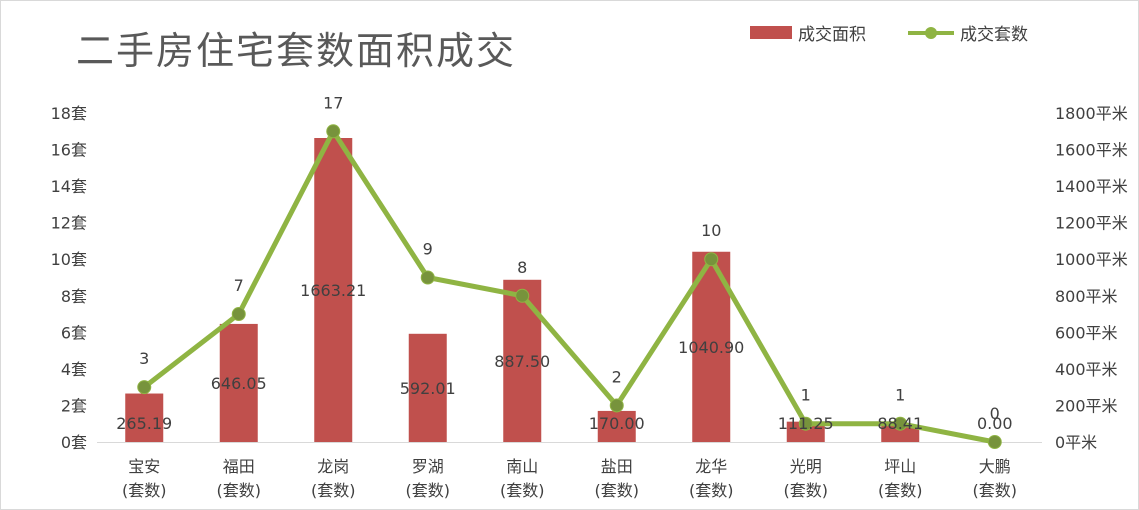  What do you see at coordinates (69, 113) in the screenshot?
I see `y-left-tick-label: 18套` at bounding box center [69, 113].